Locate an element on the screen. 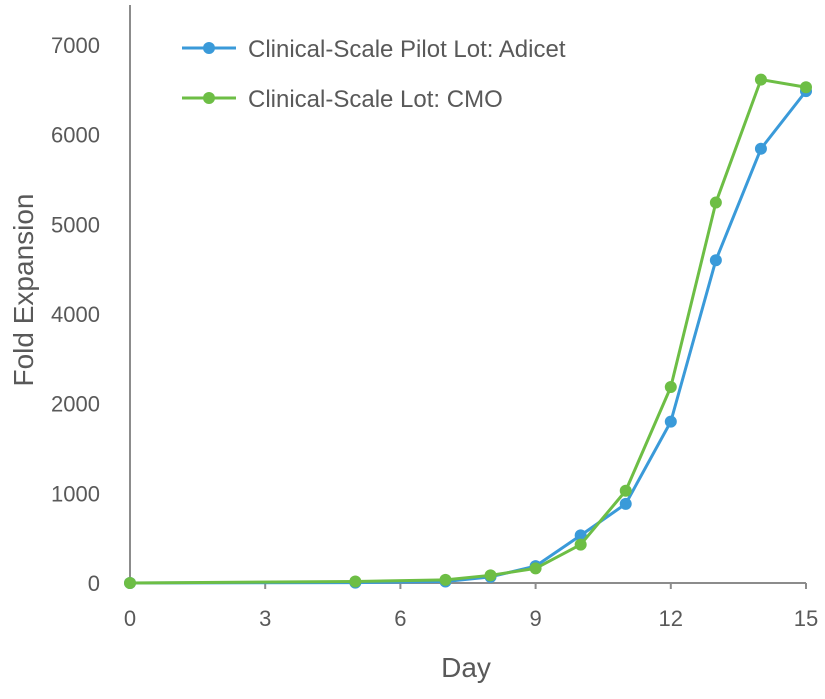 The width and height of the screenshot is (825, 699). legend-label-2: Clinical-Scale Lot: CMO is located at coordinates (375, 99).